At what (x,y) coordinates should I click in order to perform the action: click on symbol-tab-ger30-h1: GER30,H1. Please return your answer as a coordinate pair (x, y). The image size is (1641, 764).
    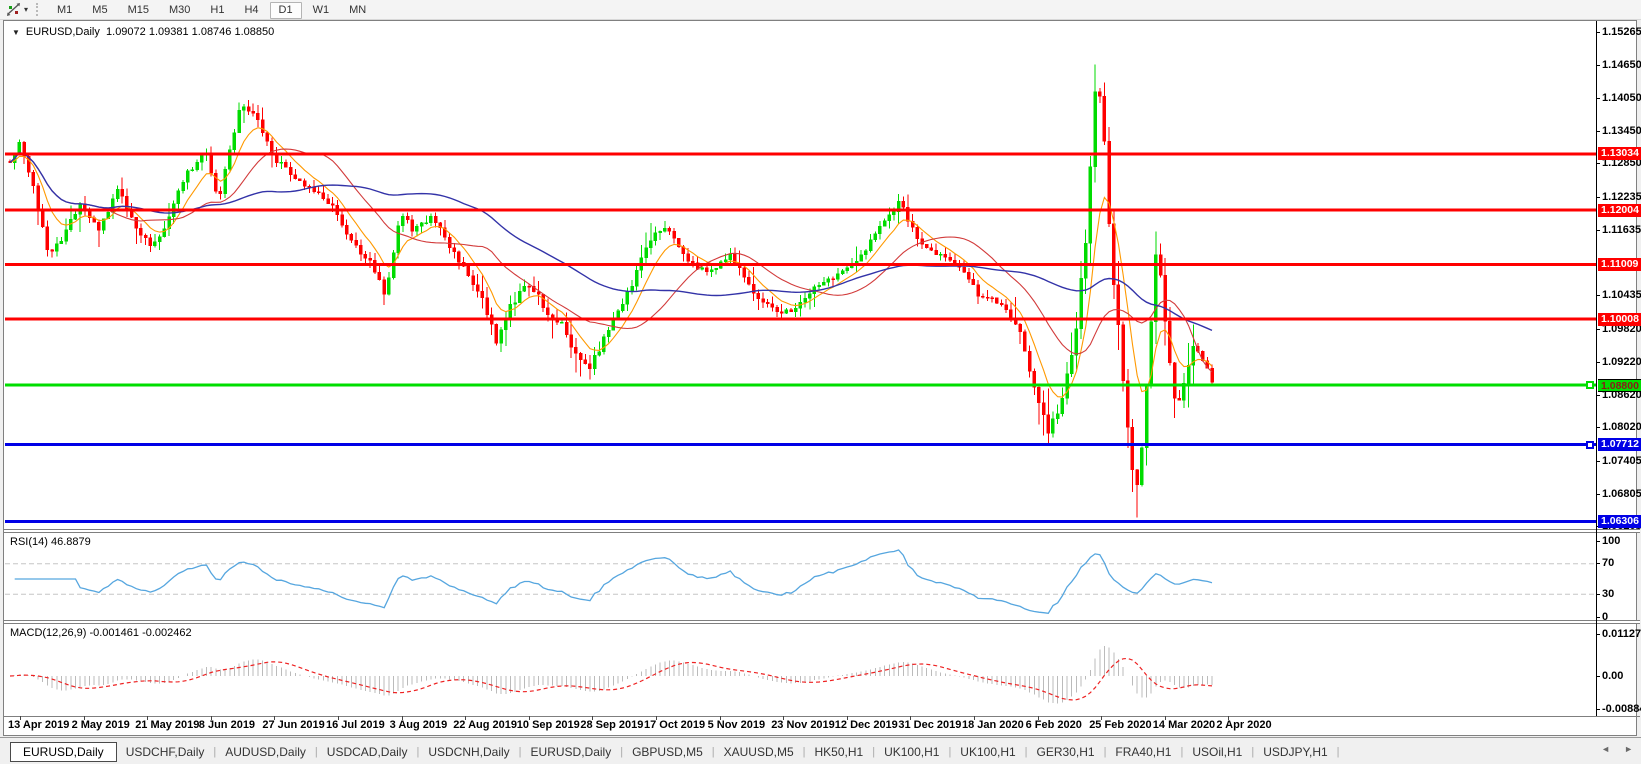
    Looking at the image, I should click on (1065, 751).